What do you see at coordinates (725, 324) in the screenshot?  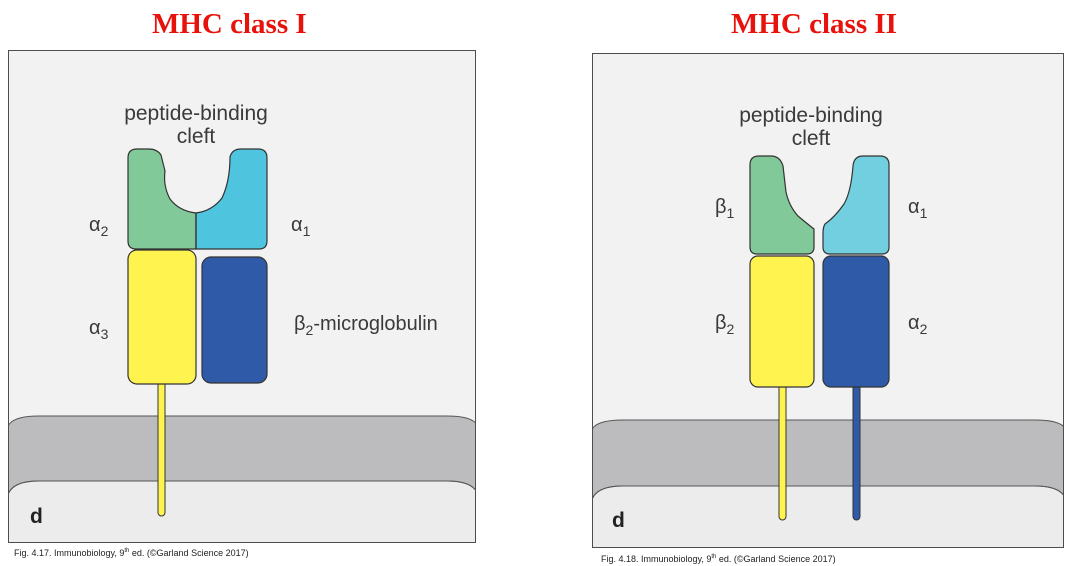 I see `beta2-label: β2` at bounding box center [725, 324].